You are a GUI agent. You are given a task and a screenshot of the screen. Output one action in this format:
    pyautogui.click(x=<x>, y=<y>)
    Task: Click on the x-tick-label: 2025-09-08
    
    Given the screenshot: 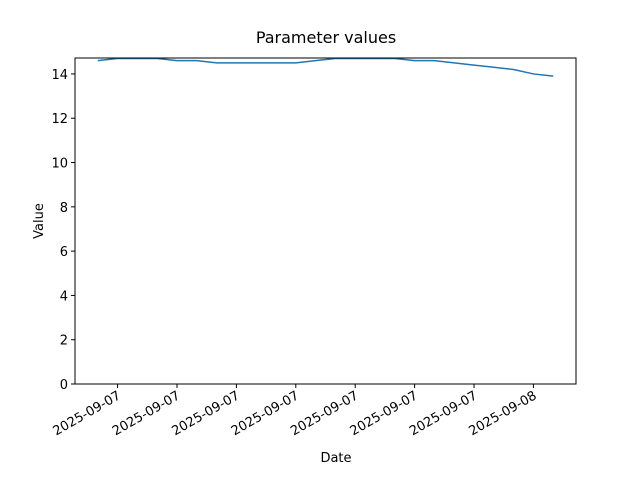 What is the action you would take?
    pyautogui.click(x=502, y=413)
    